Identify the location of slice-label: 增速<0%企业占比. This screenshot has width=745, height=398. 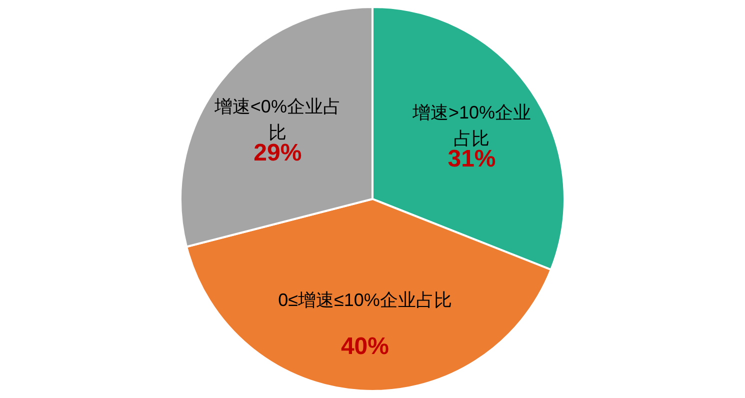
(277, 119).